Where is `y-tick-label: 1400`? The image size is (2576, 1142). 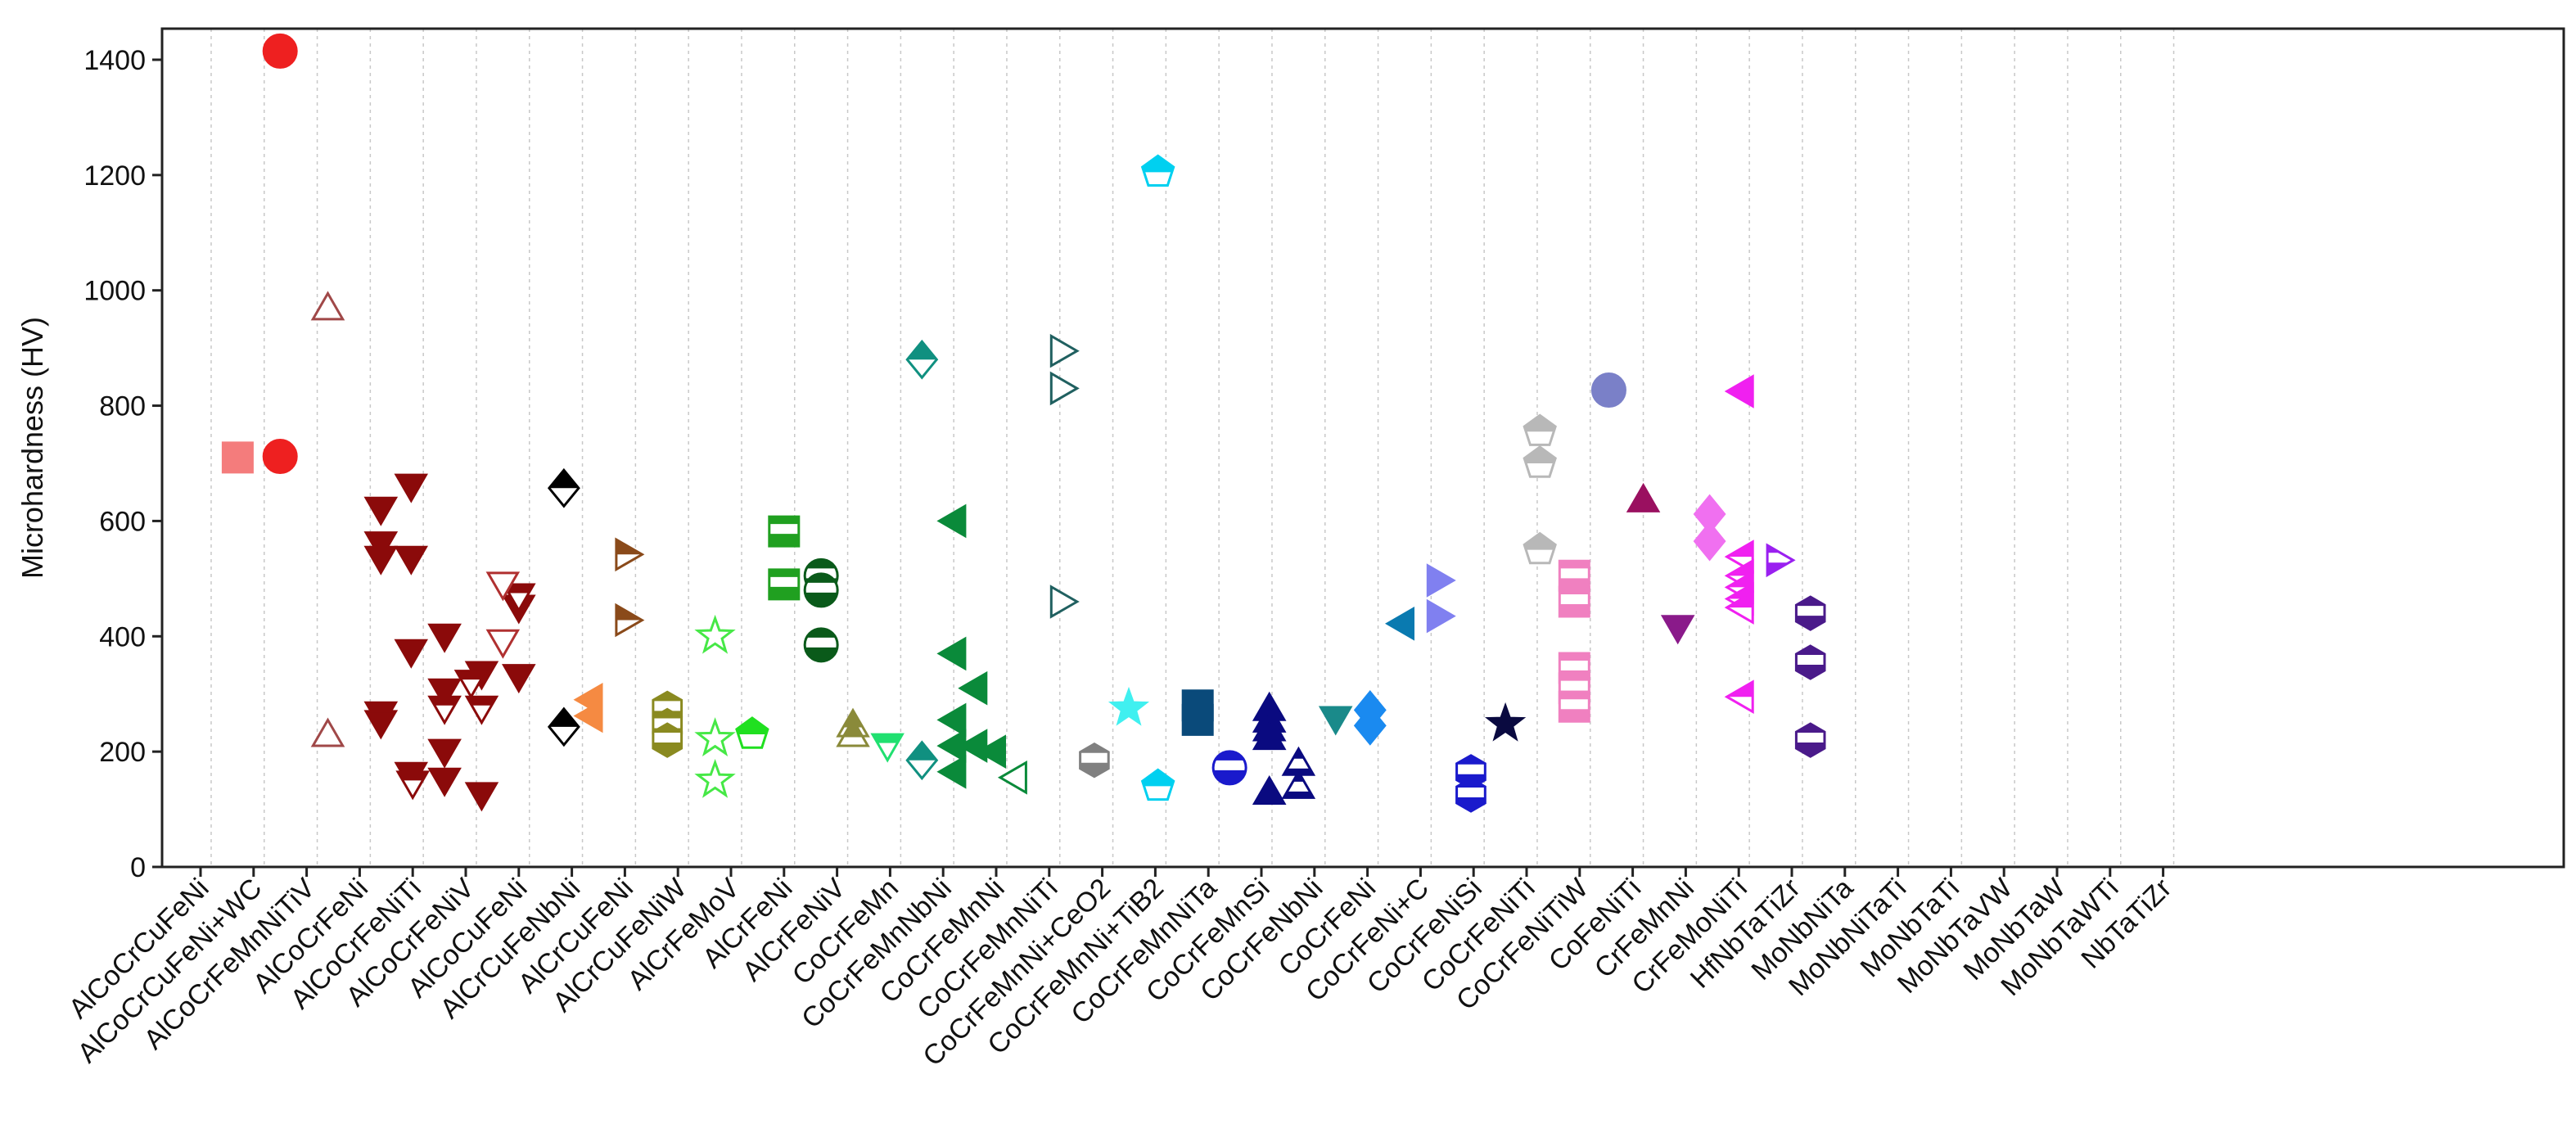
y-tick-label: 1400 is located at coordinates (114, 60).